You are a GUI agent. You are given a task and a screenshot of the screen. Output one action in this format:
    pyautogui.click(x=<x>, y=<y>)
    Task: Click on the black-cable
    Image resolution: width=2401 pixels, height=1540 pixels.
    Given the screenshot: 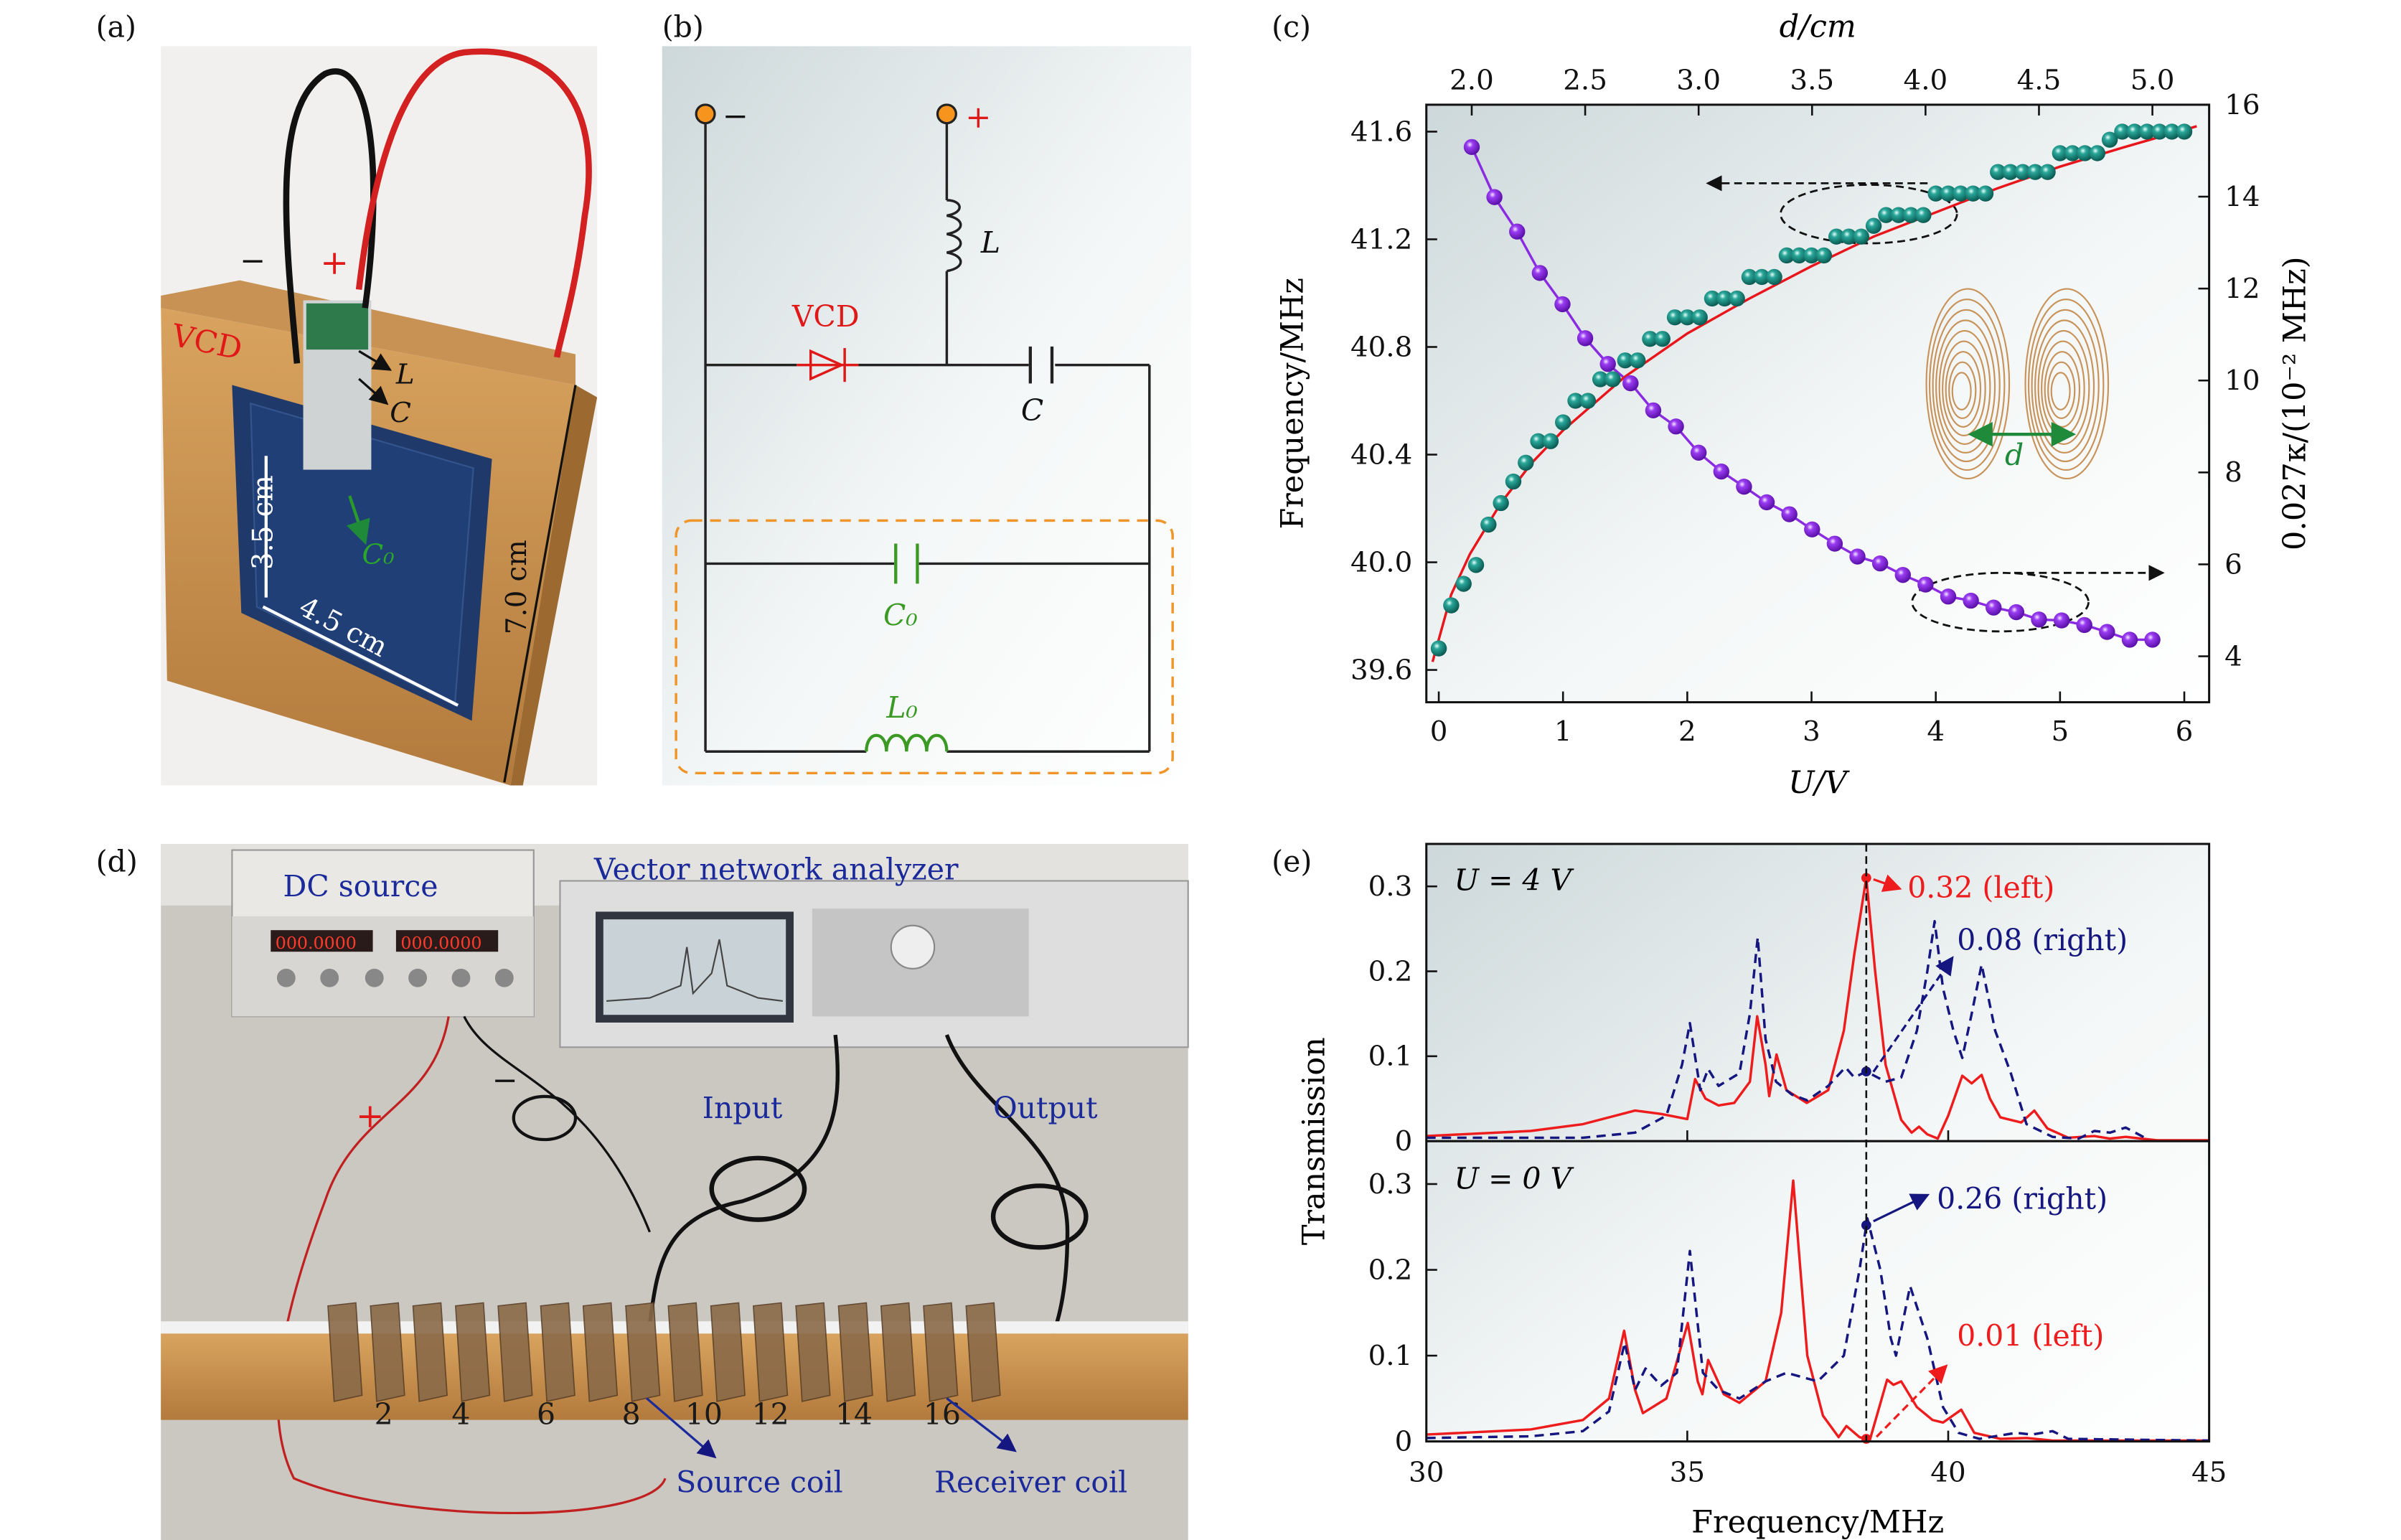 What is the action you would take?
    pyautogui.click(x=557, y=1124)
    